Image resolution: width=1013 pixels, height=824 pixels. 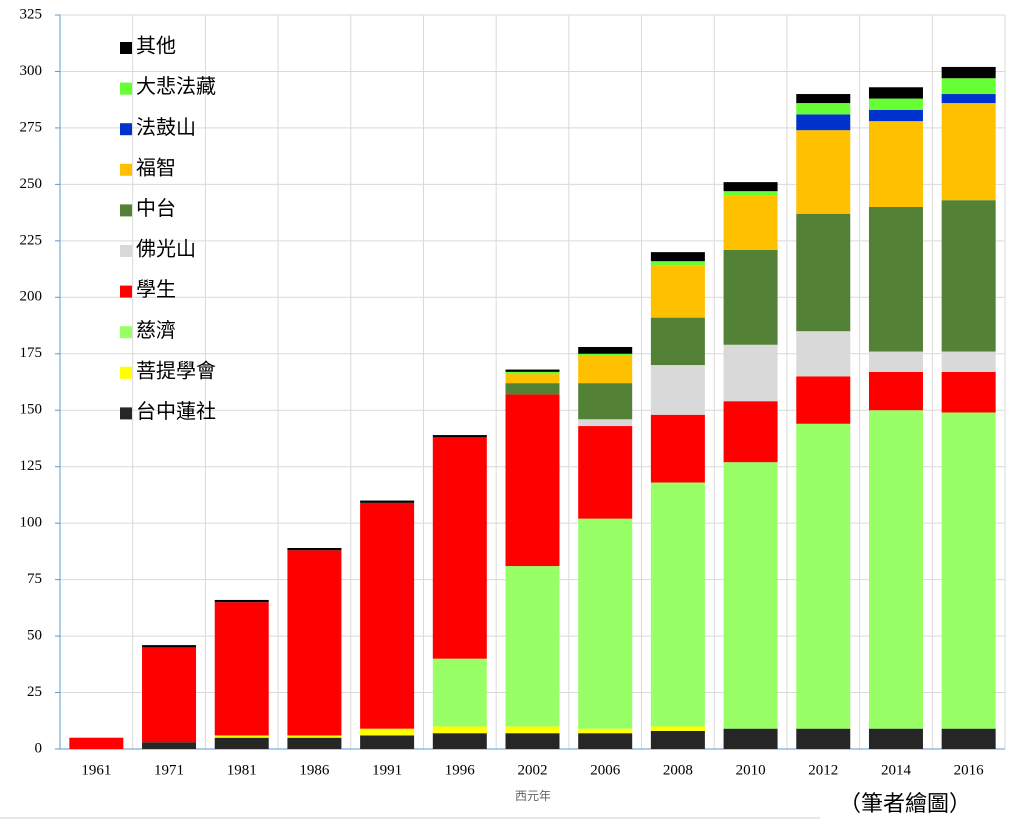 What do you see at coordinates (31, 240) in the screenshot?
I see `y-tick-label: 225` at bounding box center [31, 240].